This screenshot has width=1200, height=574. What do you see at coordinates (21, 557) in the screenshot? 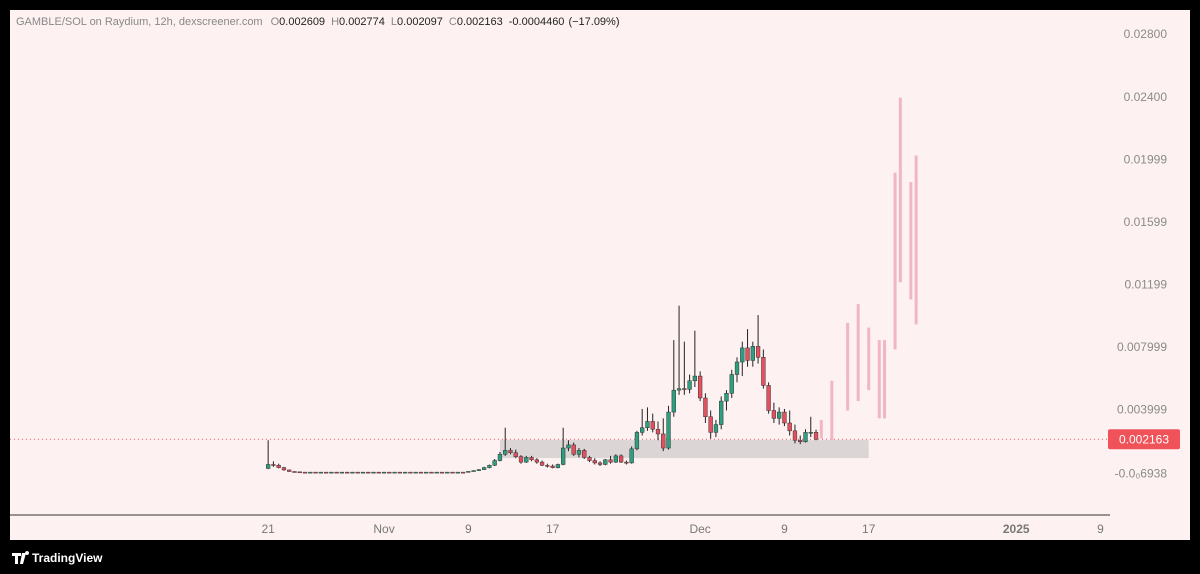
I see `logo-icon` at bounding box center [21, 557].